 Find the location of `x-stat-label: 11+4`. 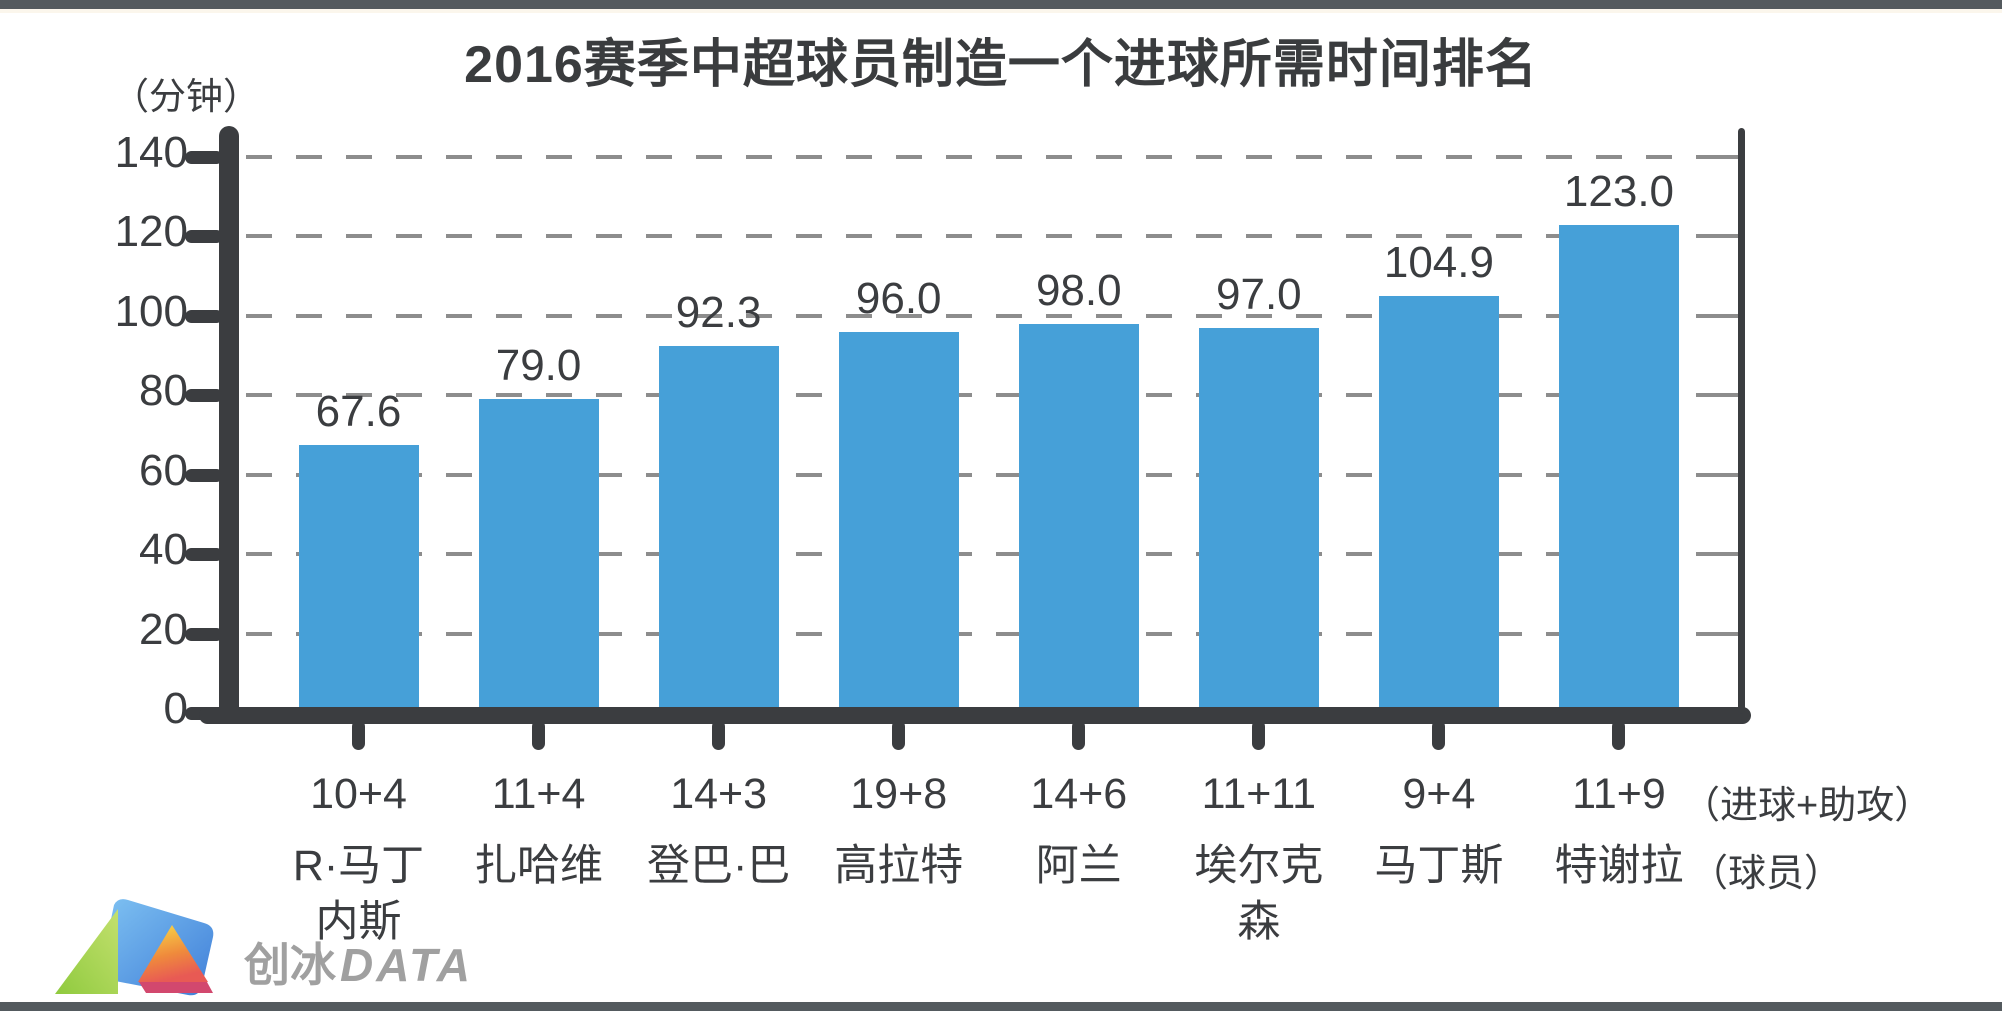

x-stat-label: 11+4 is located at coordinates (538, 794).